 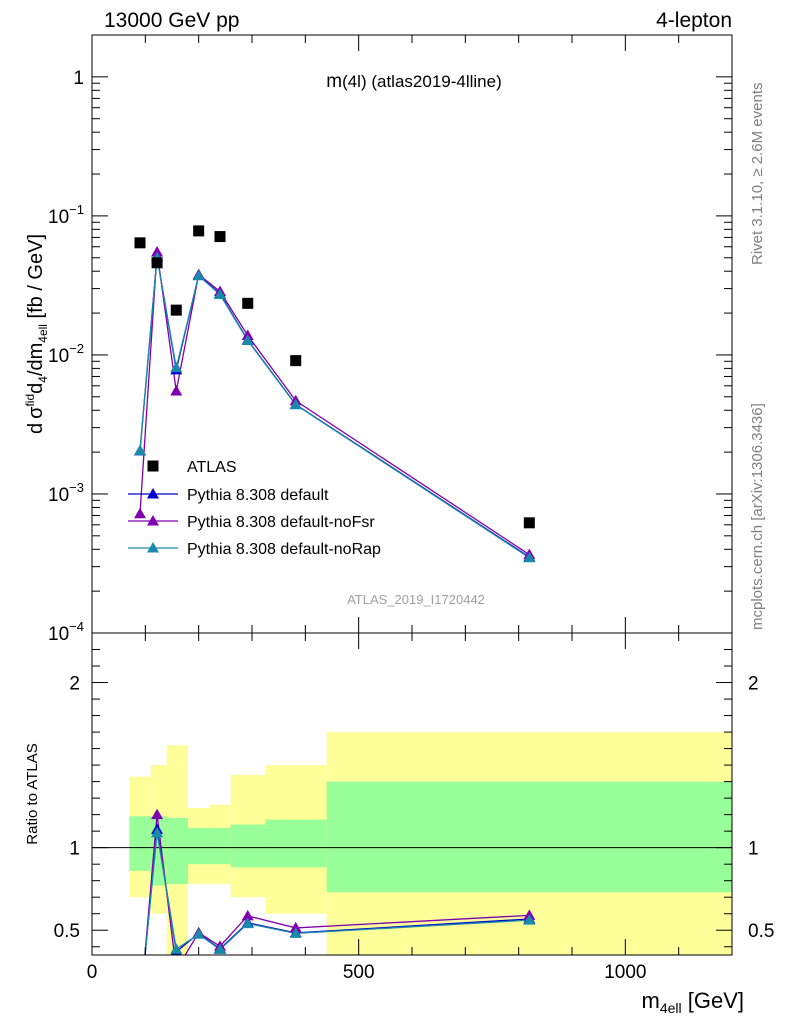 I want to click on tick-exponent: −1, so click(x=76, y=209).